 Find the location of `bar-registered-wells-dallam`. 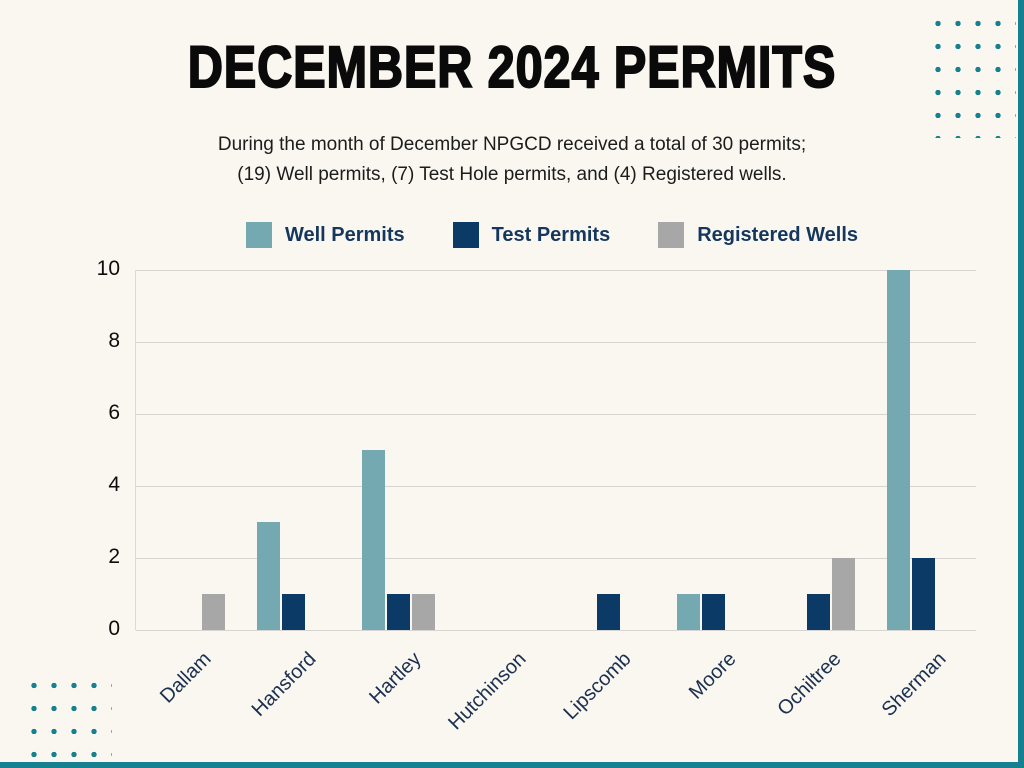

bar-registered-wells-dallam is located at coordinates (213, 612).